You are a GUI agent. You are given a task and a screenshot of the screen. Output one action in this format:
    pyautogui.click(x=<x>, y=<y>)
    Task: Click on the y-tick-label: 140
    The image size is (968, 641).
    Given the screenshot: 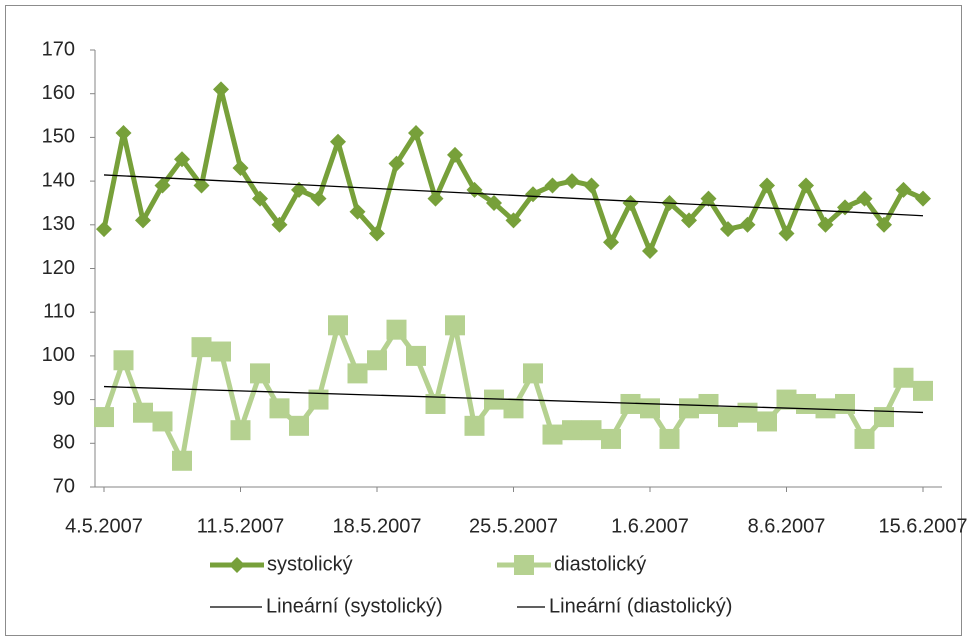 What is the action you would take?
    pyautogui.click(x=58, y=180)
    